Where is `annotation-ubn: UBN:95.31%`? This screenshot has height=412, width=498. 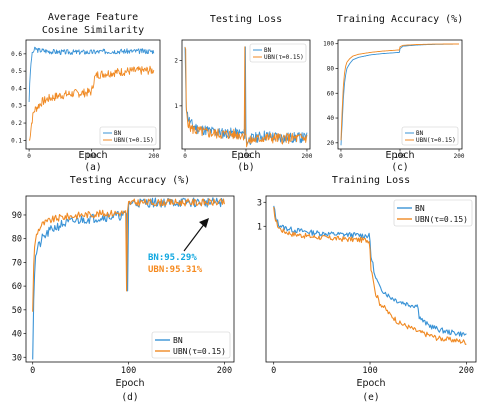 annotation-ubn: UBN:95.31% is located at coordinates (175, 270).